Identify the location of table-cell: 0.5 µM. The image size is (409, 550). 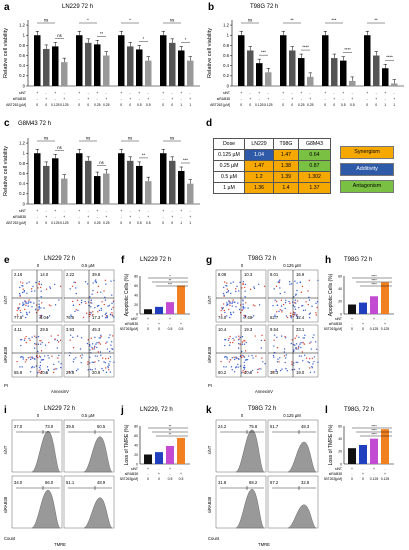
(229, 177).